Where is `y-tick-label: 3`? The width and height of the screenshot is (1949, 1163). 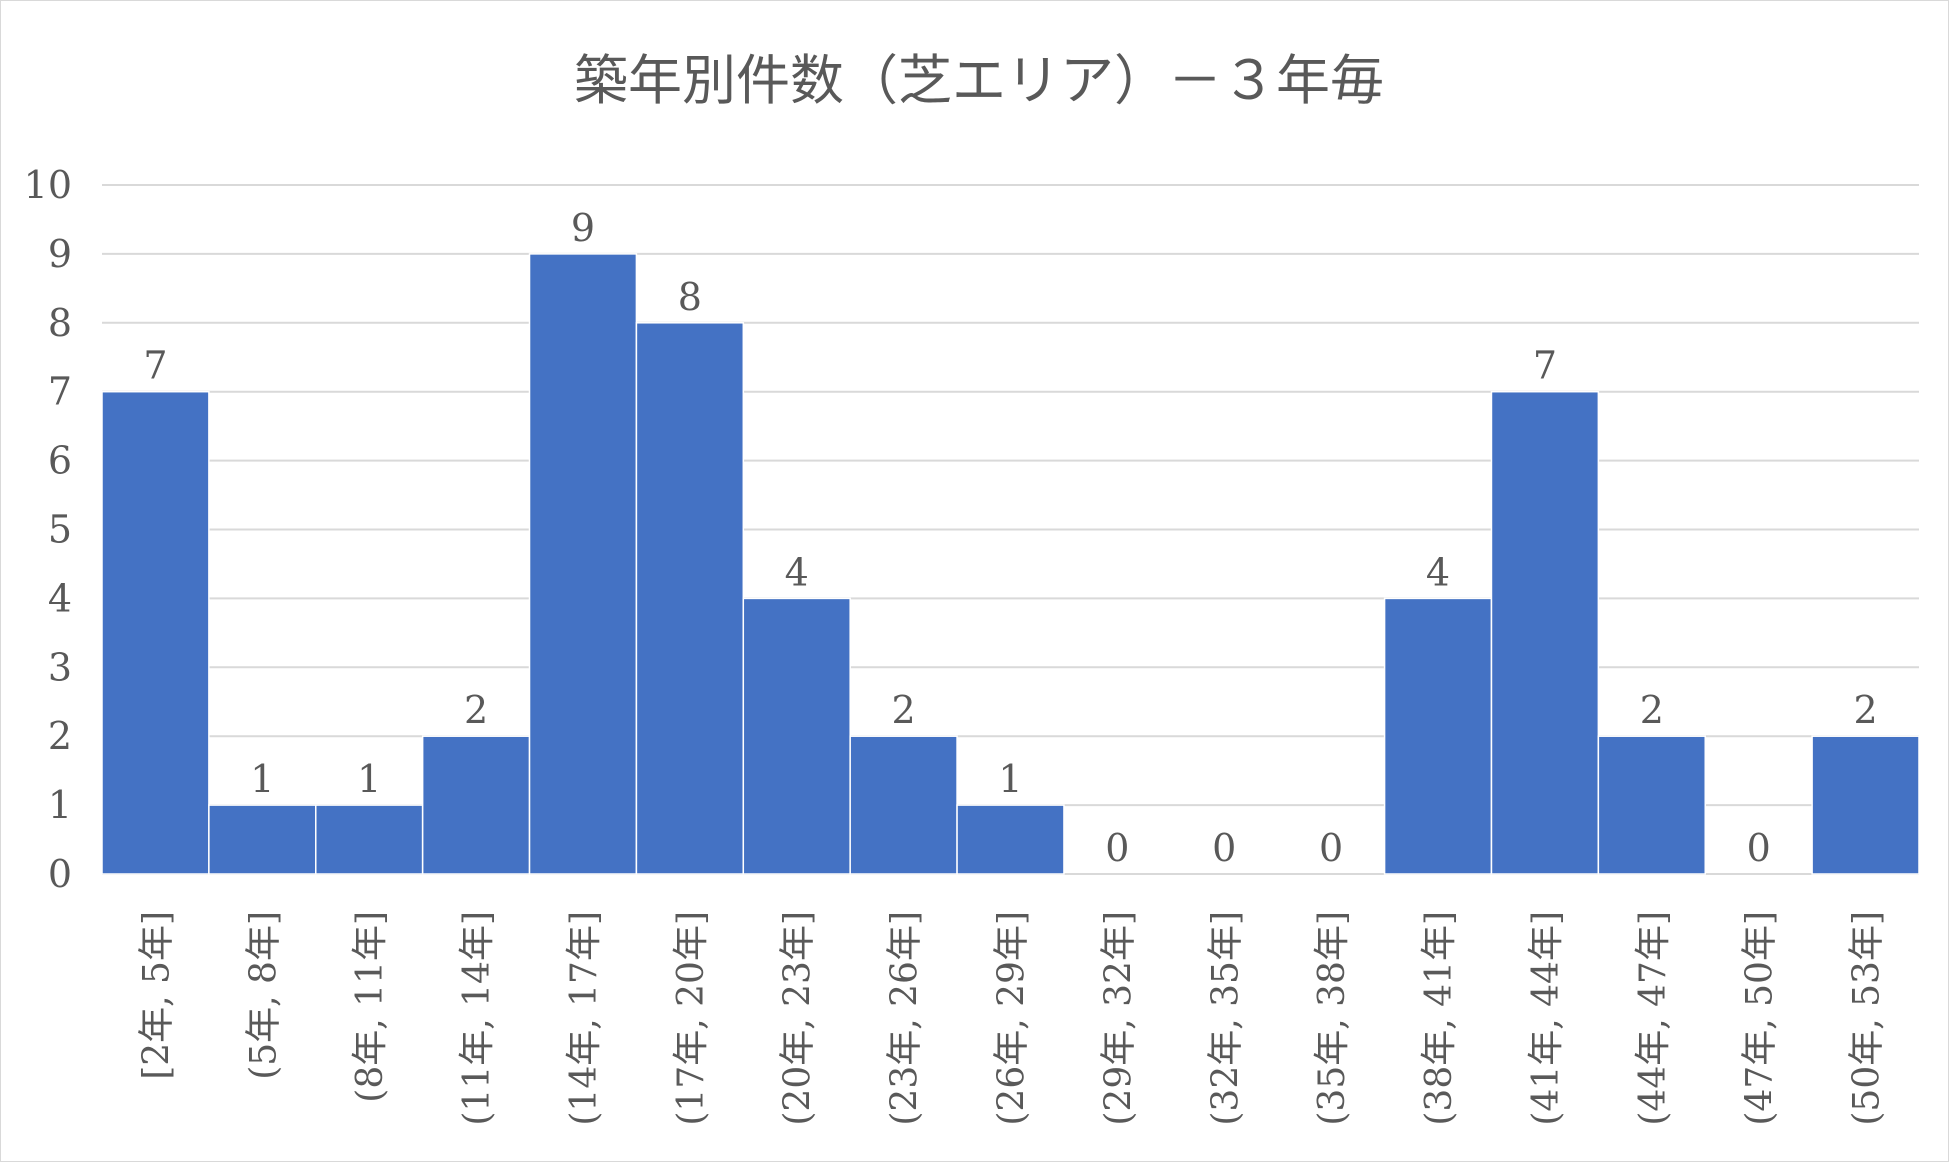 y-tick-label: 3 is located at coordinates (60, 667).